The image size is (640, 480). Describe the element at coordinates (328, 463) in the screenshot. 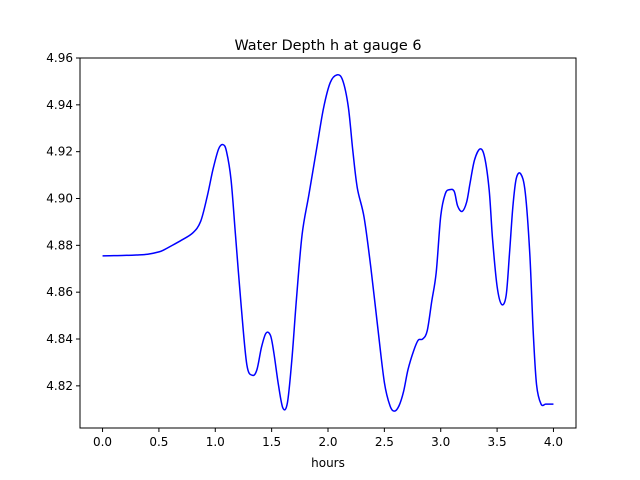

I see `x-axis-label: hours` at that location.